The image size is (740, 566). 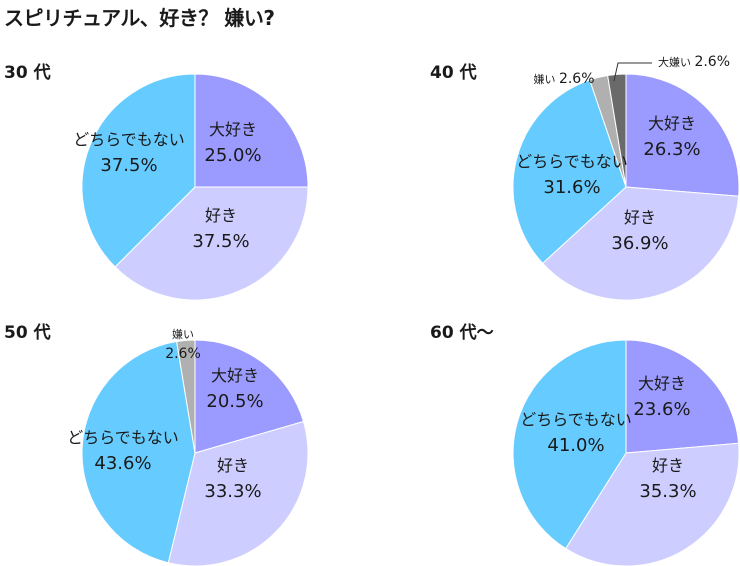 I want to click on c50-label-neutral: どちらでもない, so click(x=123, y=437).